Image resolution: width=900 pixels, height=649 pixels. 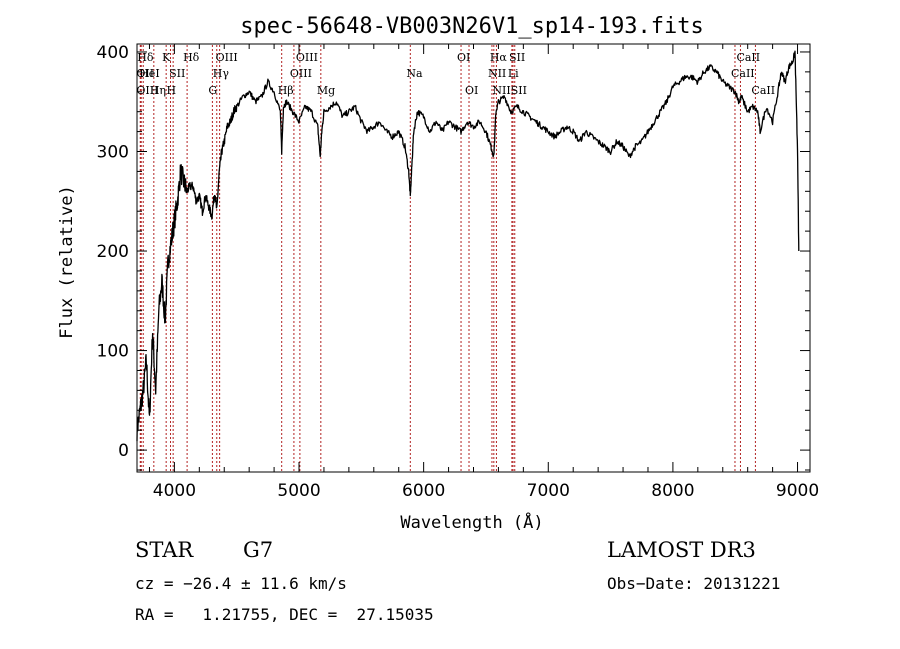 What do you see at coordinates (241, 583) in the screenshot?
I see `redshift-readout: cz = −26.4 ± 11.6 km/s` at bounding box center [241, 583].